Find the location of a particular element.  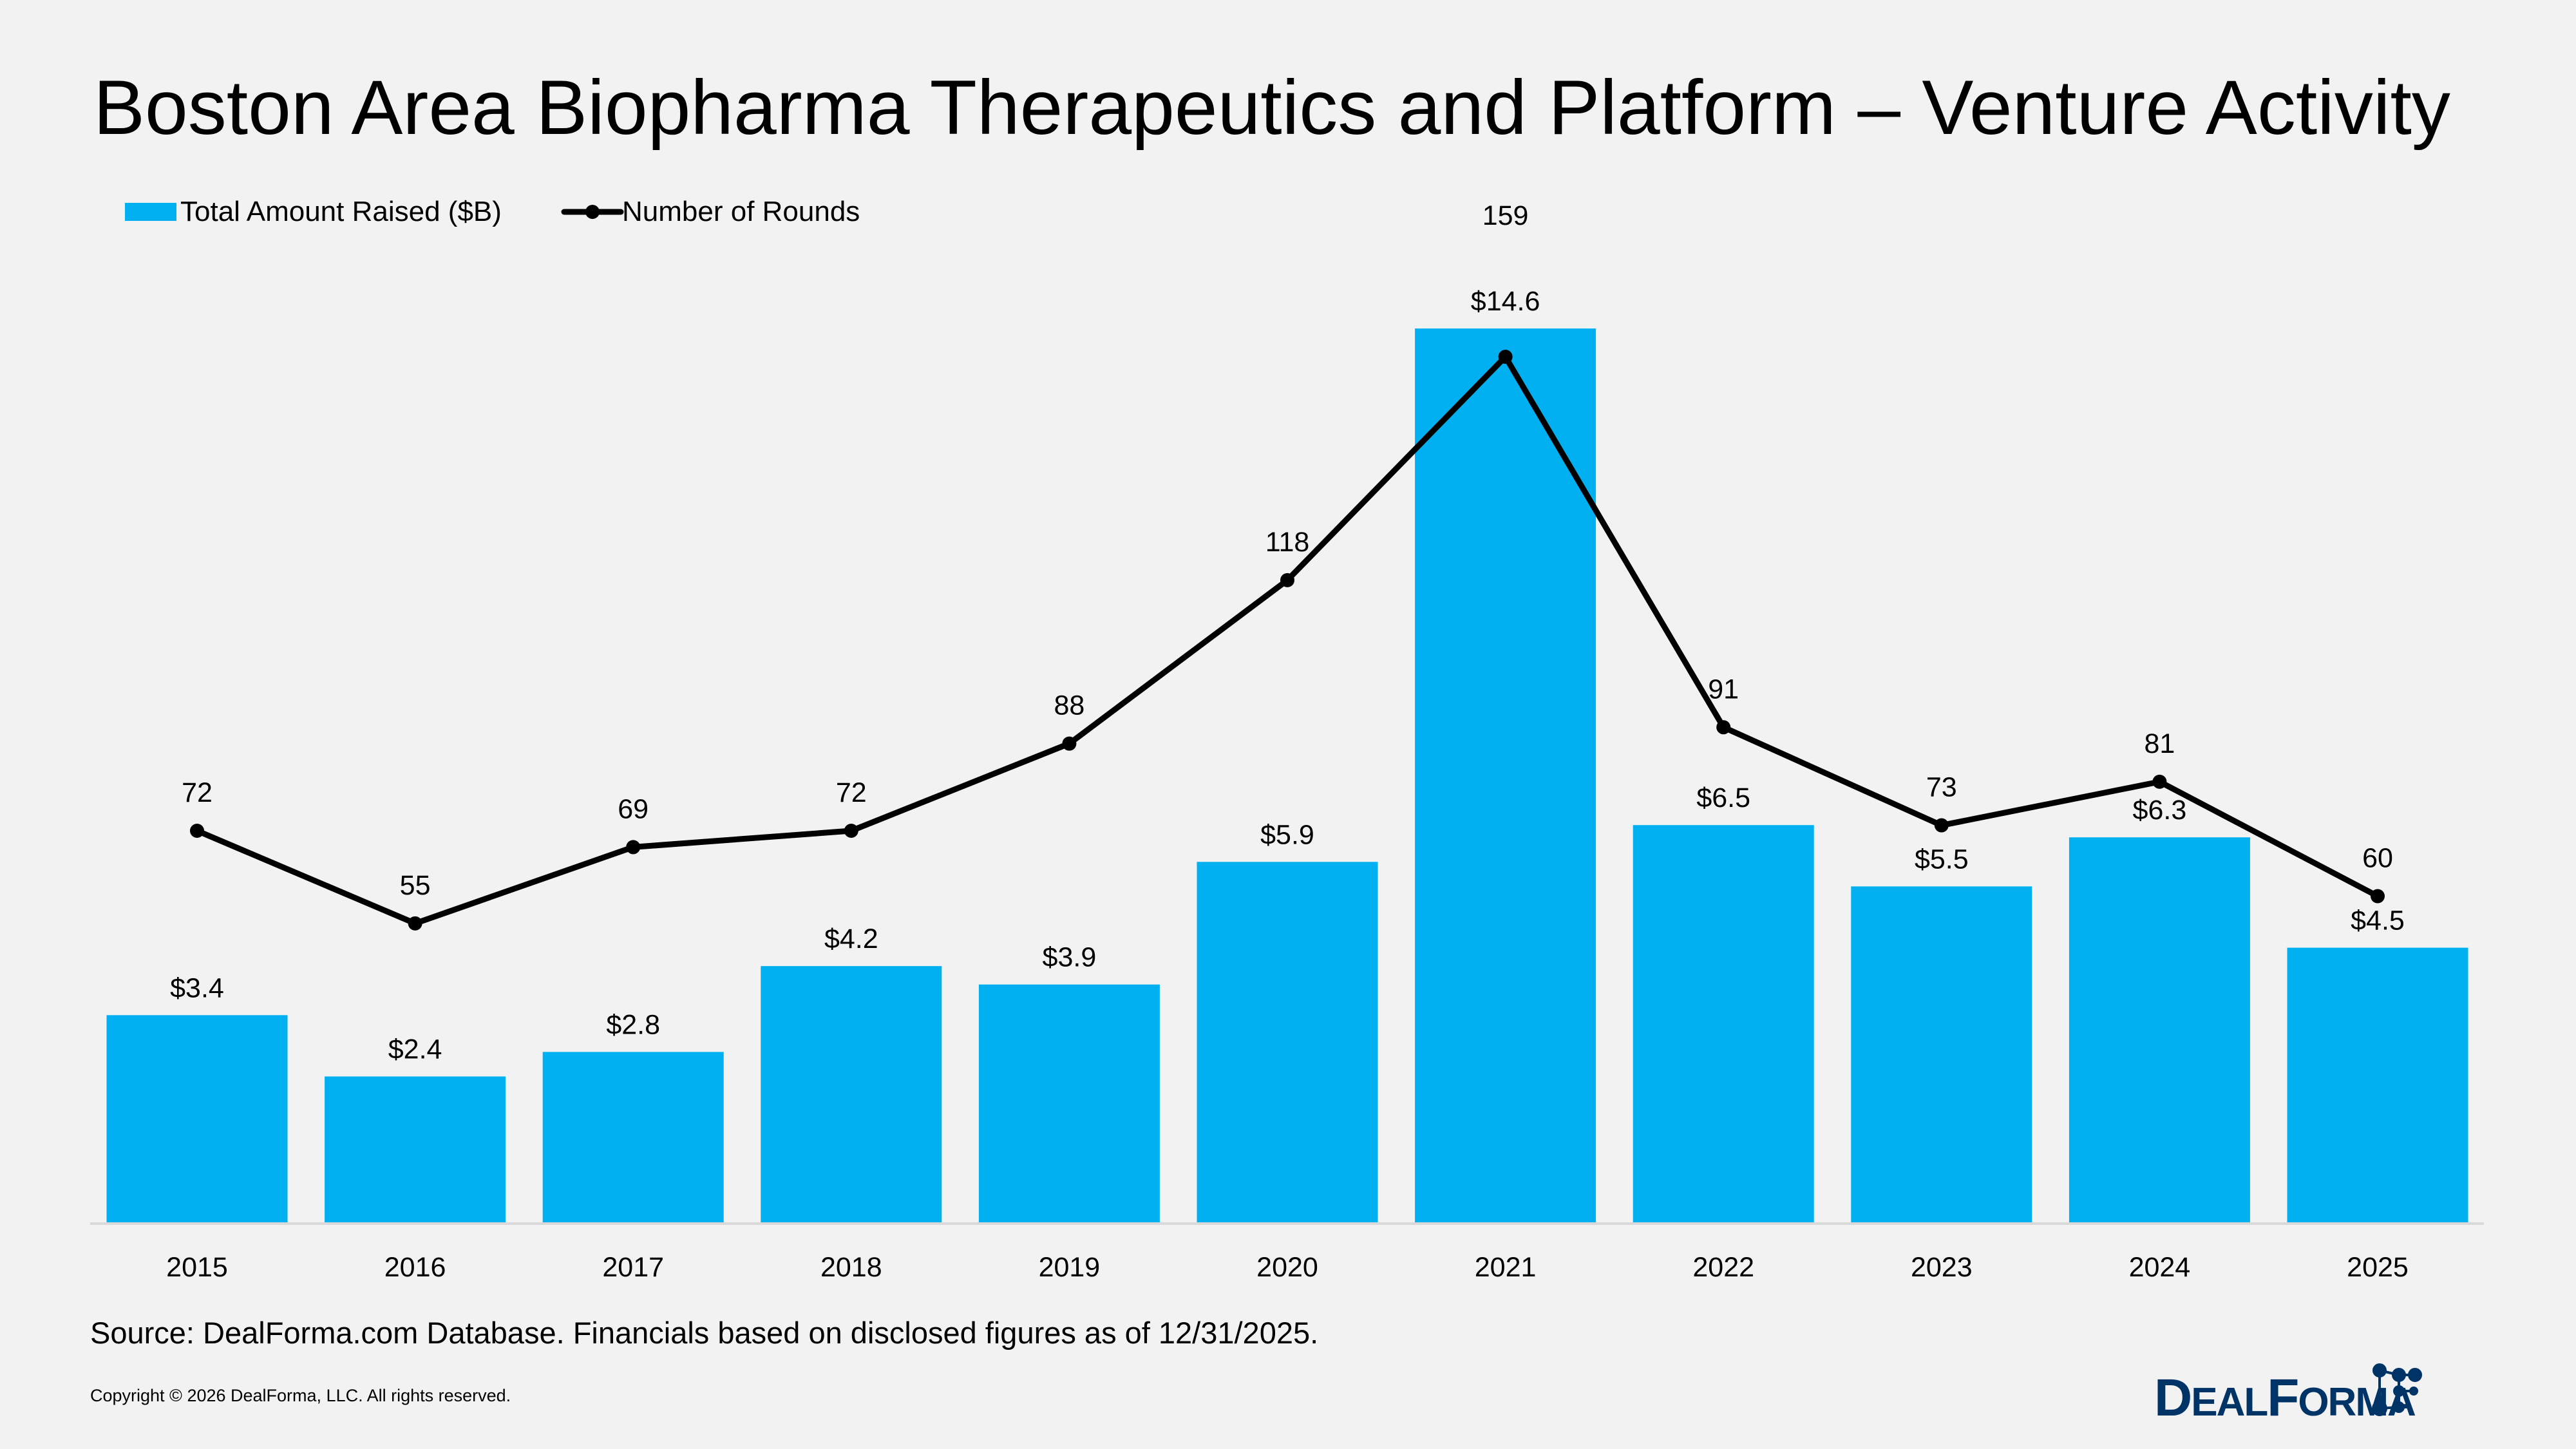

rounds-label-2020: 118 is located at coordinates (1287, 542).